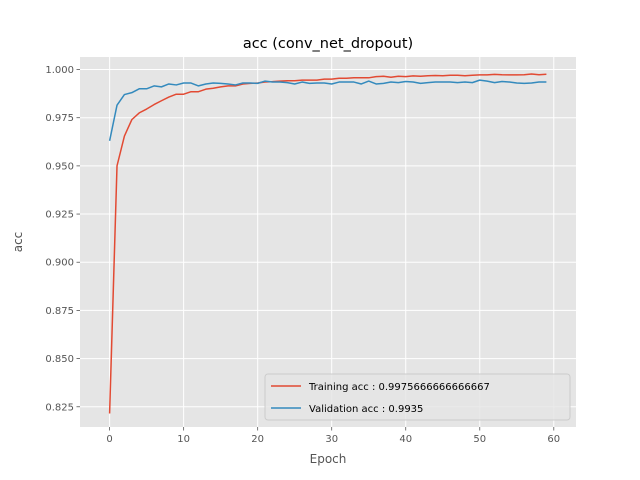 This screenshot has width=640, height=480. I want to click on y-tick-label: 0.925, so click(59, 215).